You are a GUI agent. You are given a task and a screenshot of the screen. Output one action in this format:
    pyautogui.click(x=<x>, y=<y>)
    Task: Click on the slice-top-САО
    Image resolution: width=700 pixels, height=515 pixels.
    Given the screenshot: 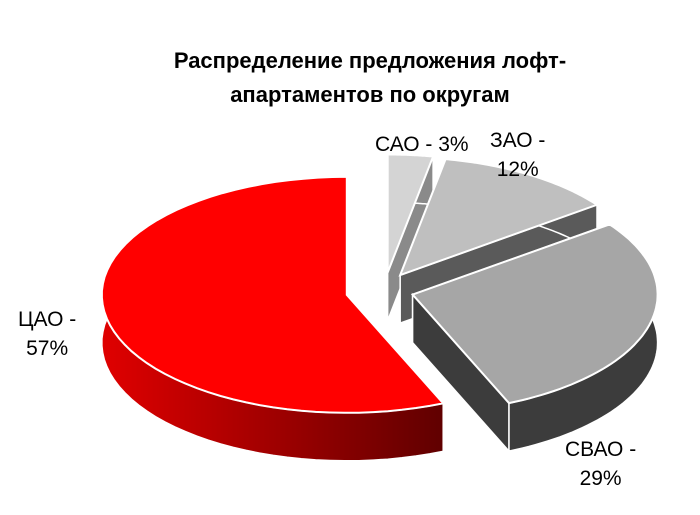 What is the action you would take?
    pyautogui.click(x=410, y=213)
    